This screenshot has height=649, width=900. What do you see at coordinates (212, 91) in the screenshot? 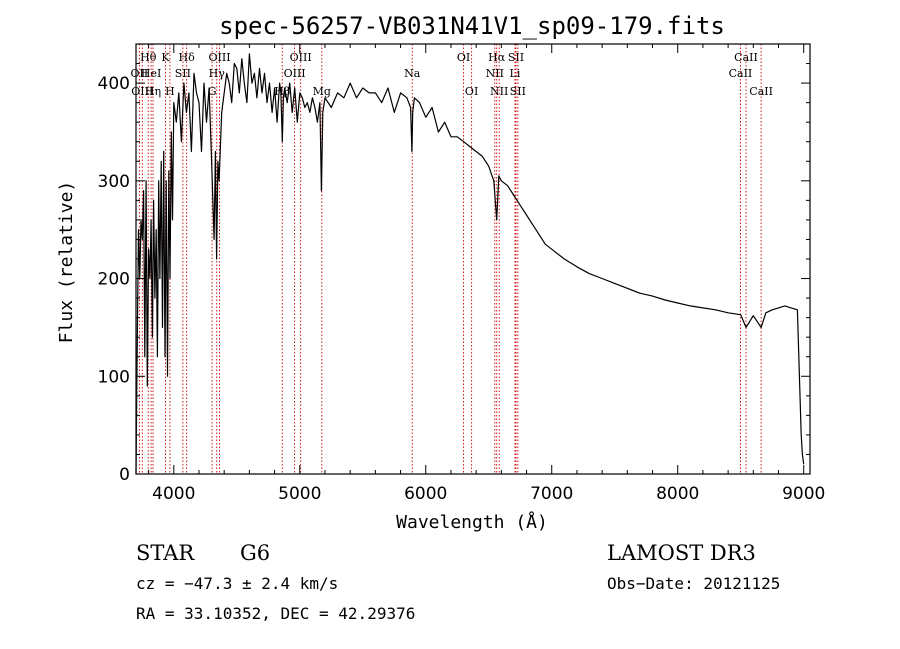
I see `line-label: G` at bounding box center [212, 91].